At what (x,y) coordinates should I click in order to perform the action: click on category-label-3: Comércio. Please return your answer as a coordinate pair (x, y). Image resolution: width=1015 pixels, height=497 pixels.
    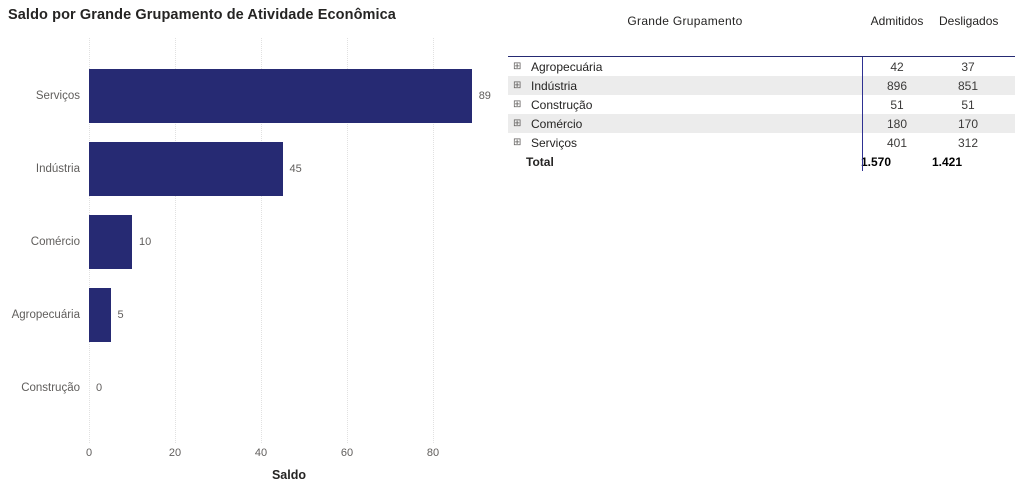
    Looking at the image, I should click on (55, 242).